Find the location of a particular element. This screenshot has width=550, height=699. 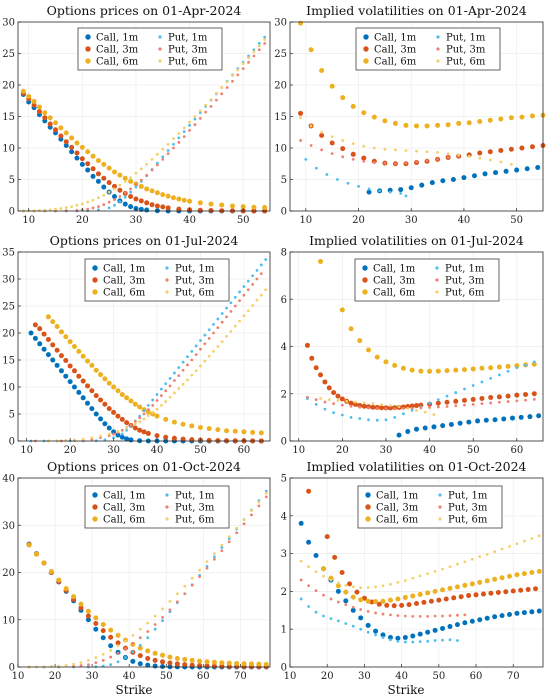

x-tick-label: 20 is located at coordinates (358, 220).